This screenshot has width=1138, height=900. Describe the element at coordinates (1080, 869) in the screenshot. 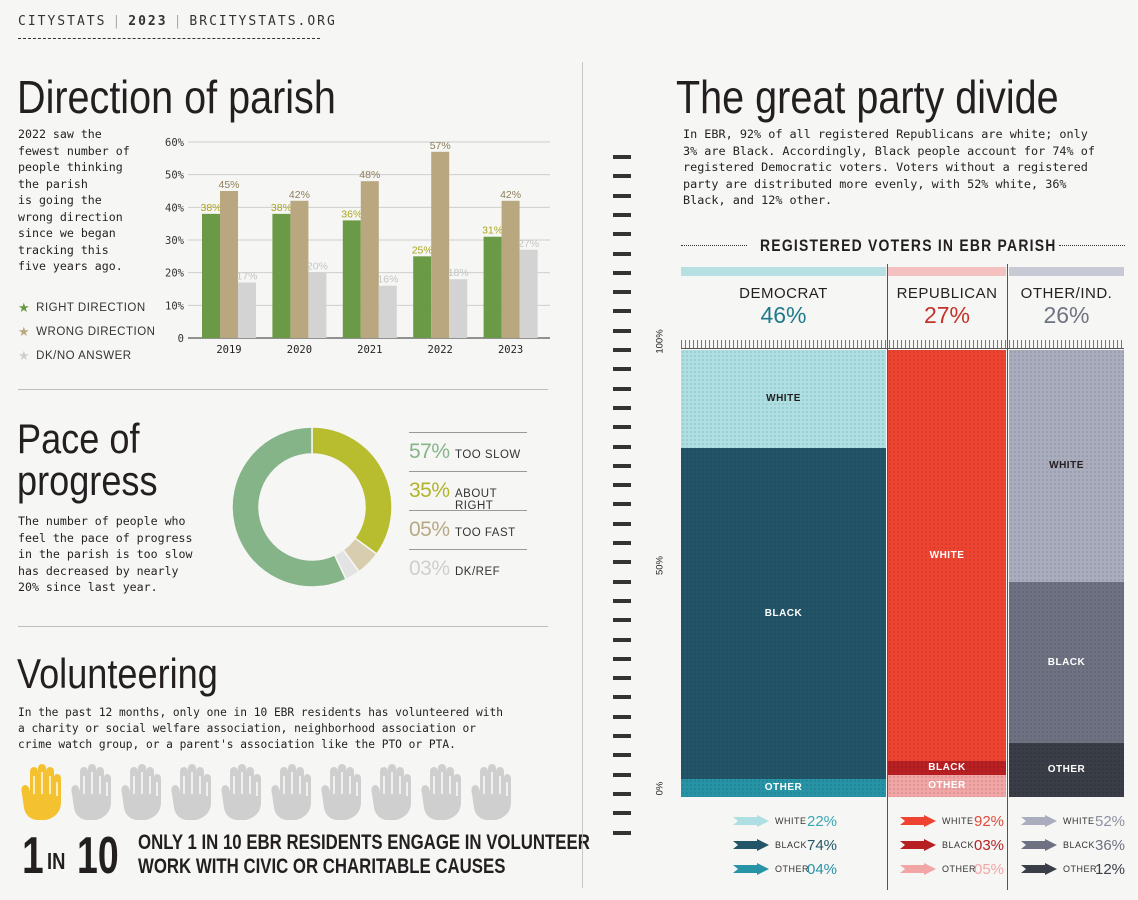

I see `breakdown-label: OTHER` at that location.